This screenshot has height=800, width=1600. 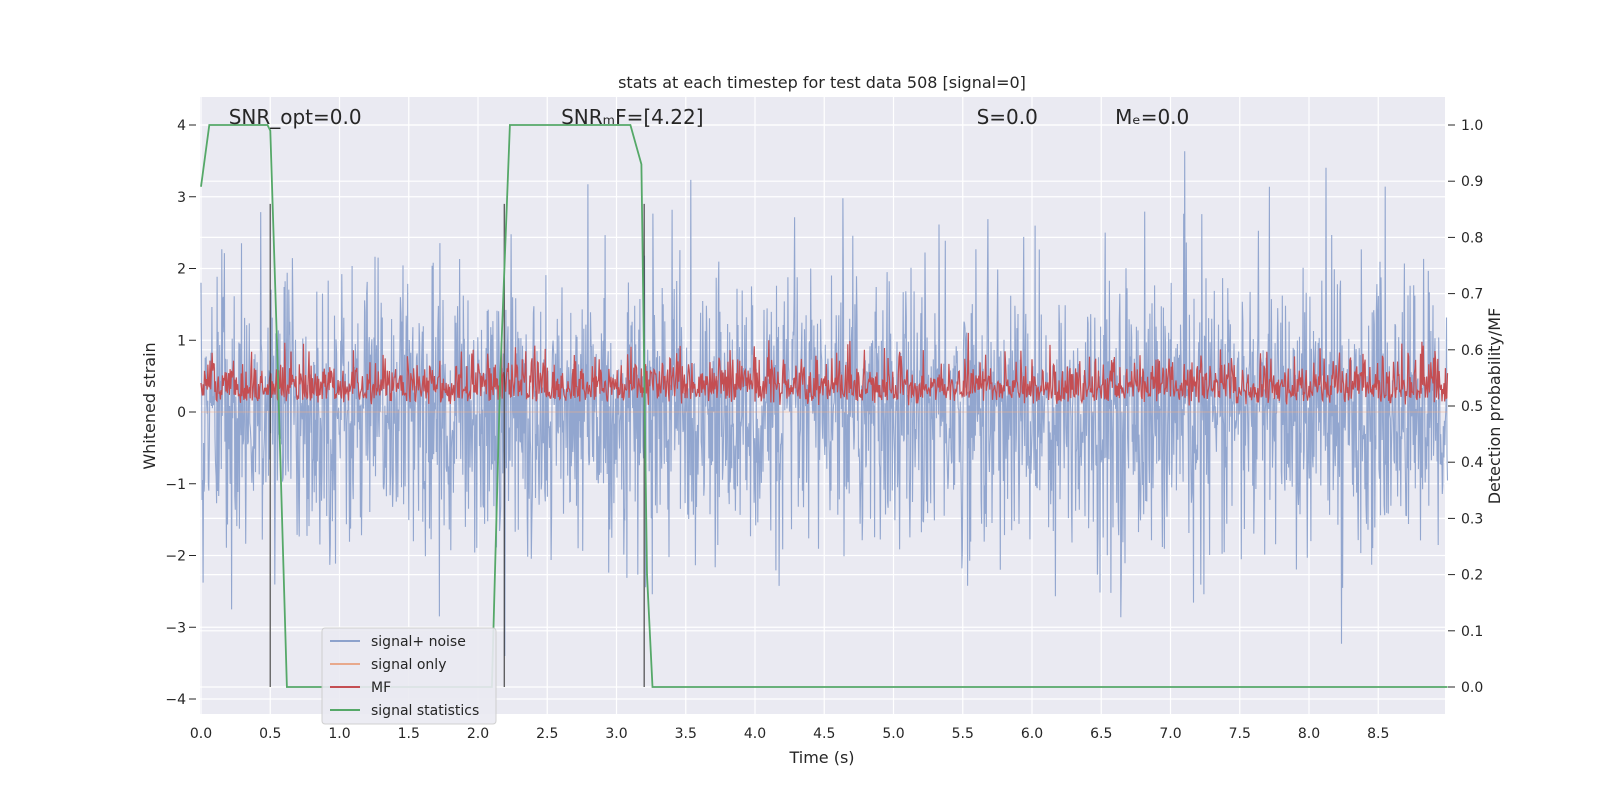 What do you see at coordinates (1472, 238) in the screenshot?
I see `y-right-tick-label: 0.8` at bounding box center [1472, 238].